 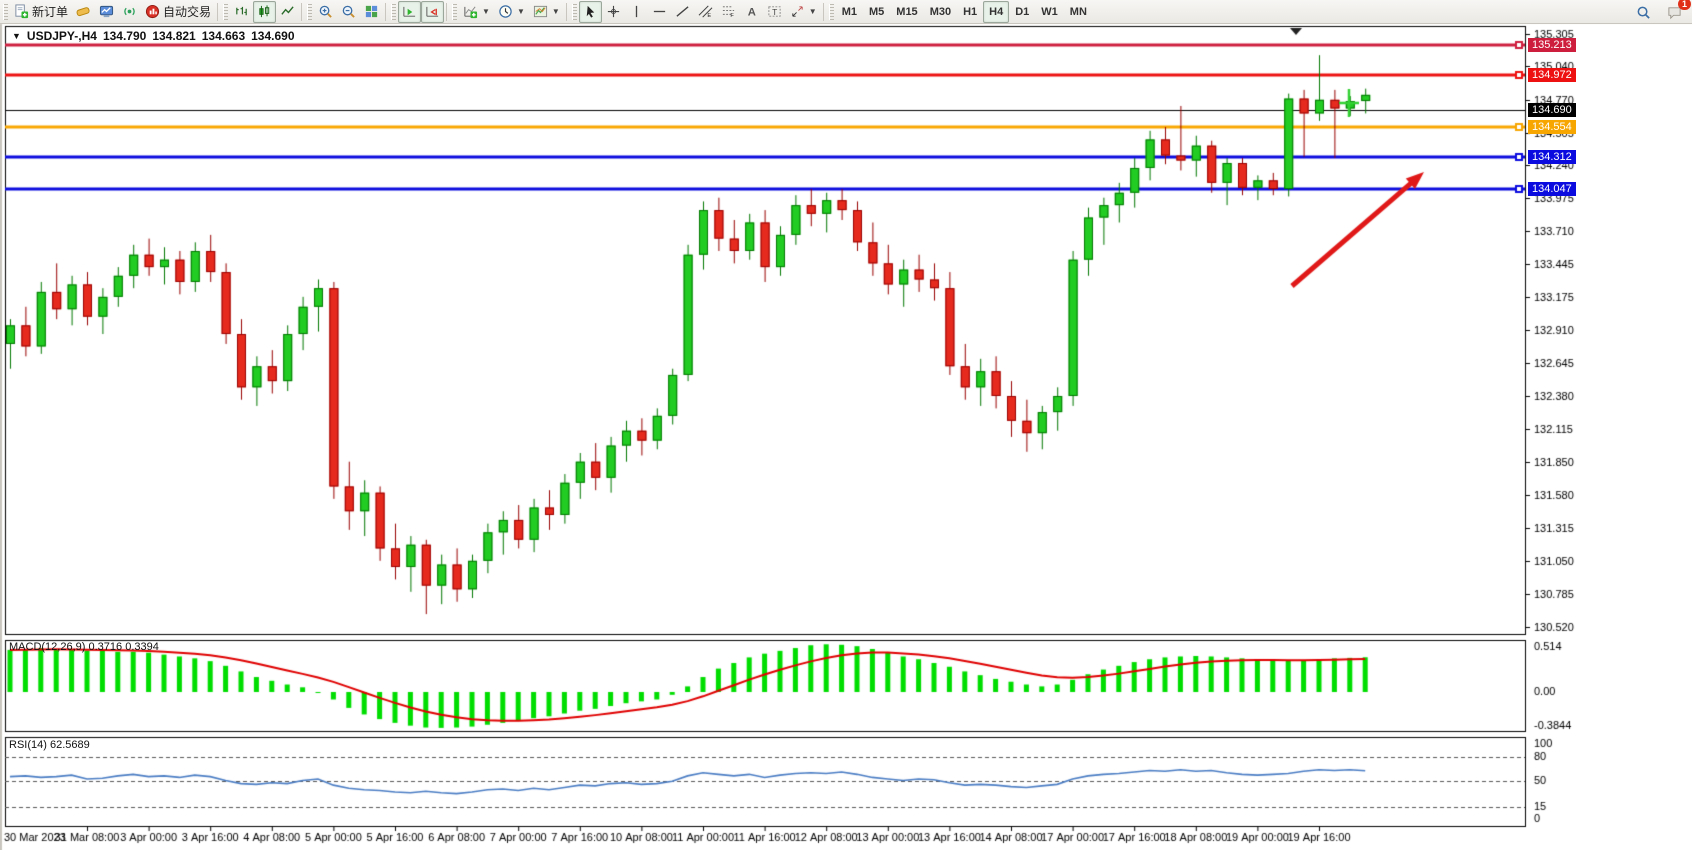 I want to click on macd-indicator-label: MACD(12,26,9) 0.3716 0.3394, so click(x=84, y=647).